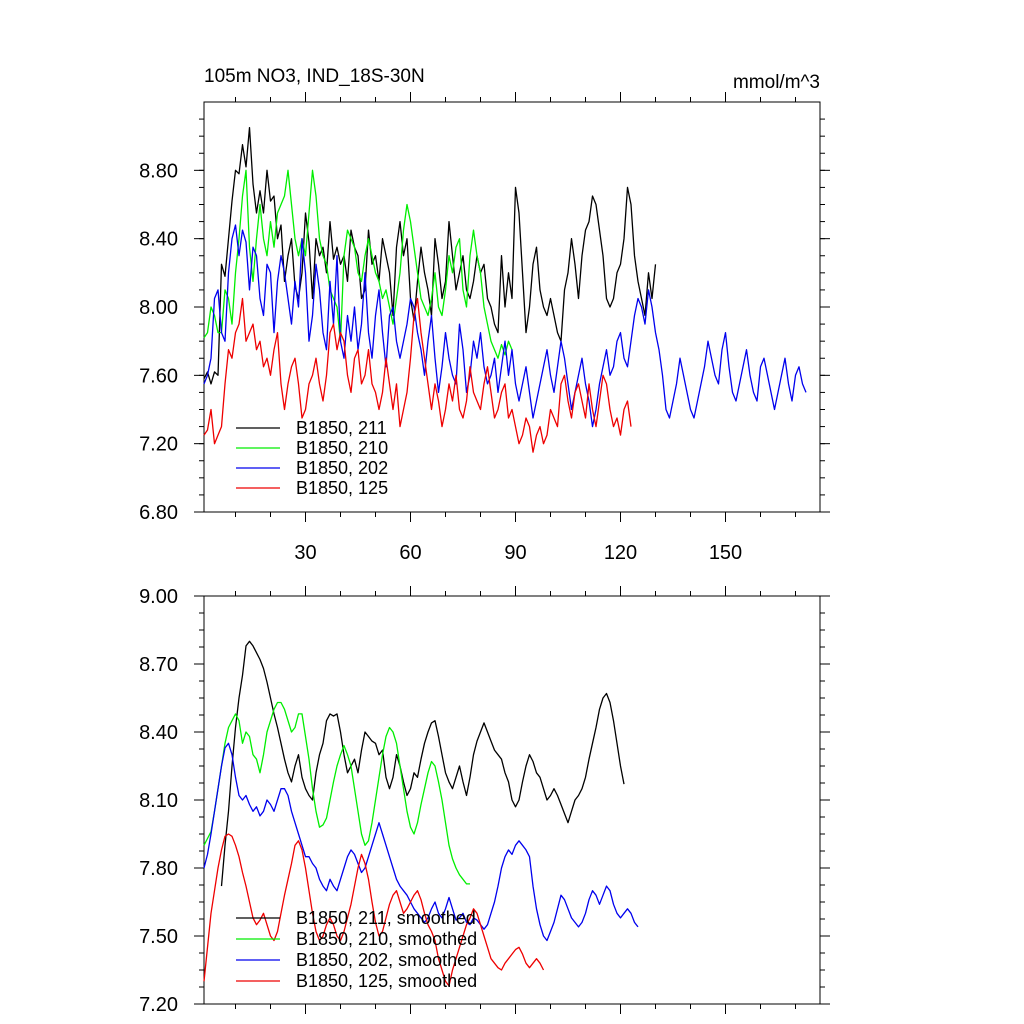 The height and width of the screenshot is (1024, 1024). Describe the element at coordinates (158, 937) in the screenshot. I see `y-tick-label: 7.50` at that location.